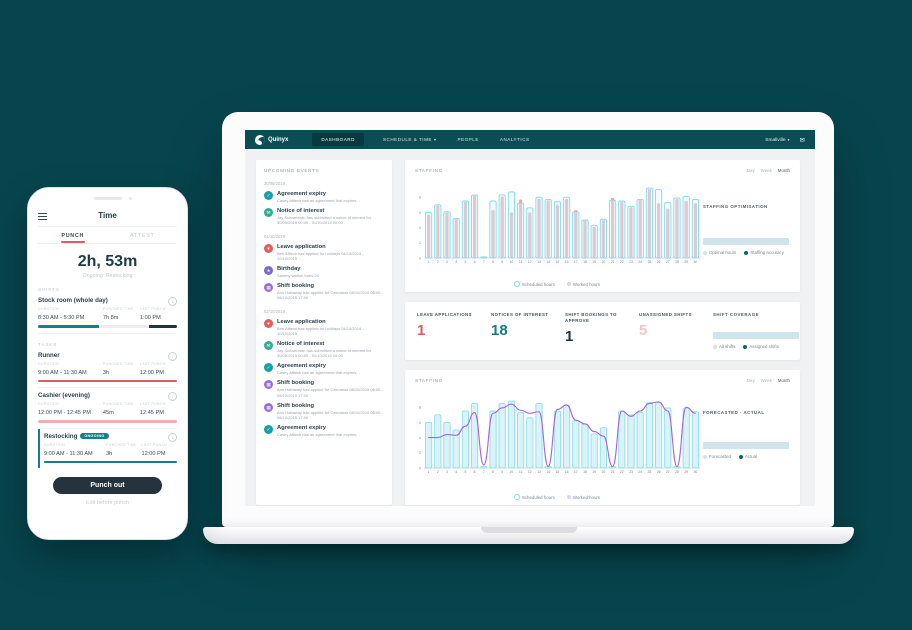 The height and width of the screenshot is (630, 912). Describe the element at coordinates (153, 453) in the screenshot. I see `col-value: 12:00 PM` at that location.